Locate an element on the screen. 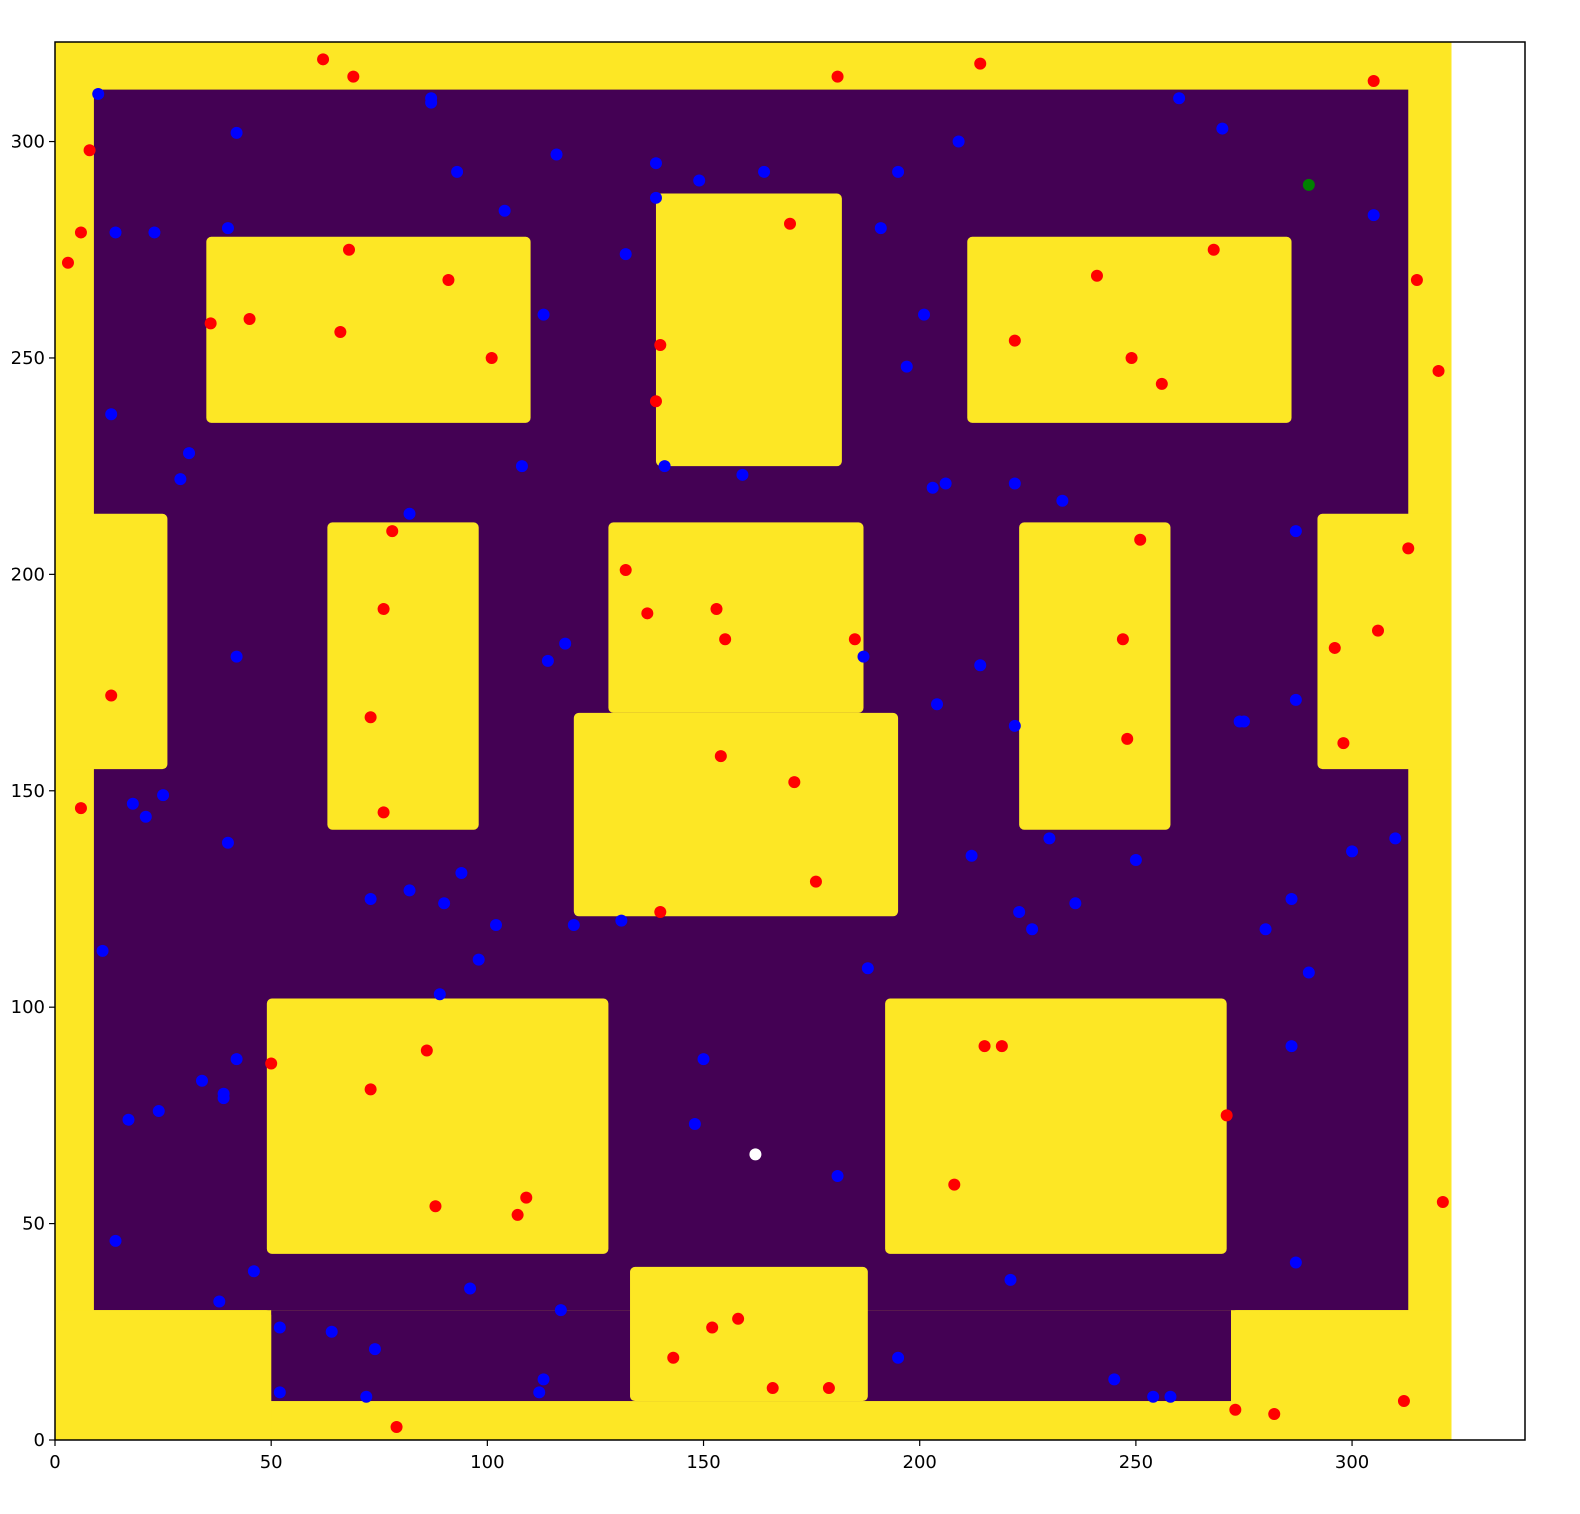 This screenshot has width=1580, height=1514. x-tick-label: 250 is located at coordinates (1136, 1462).